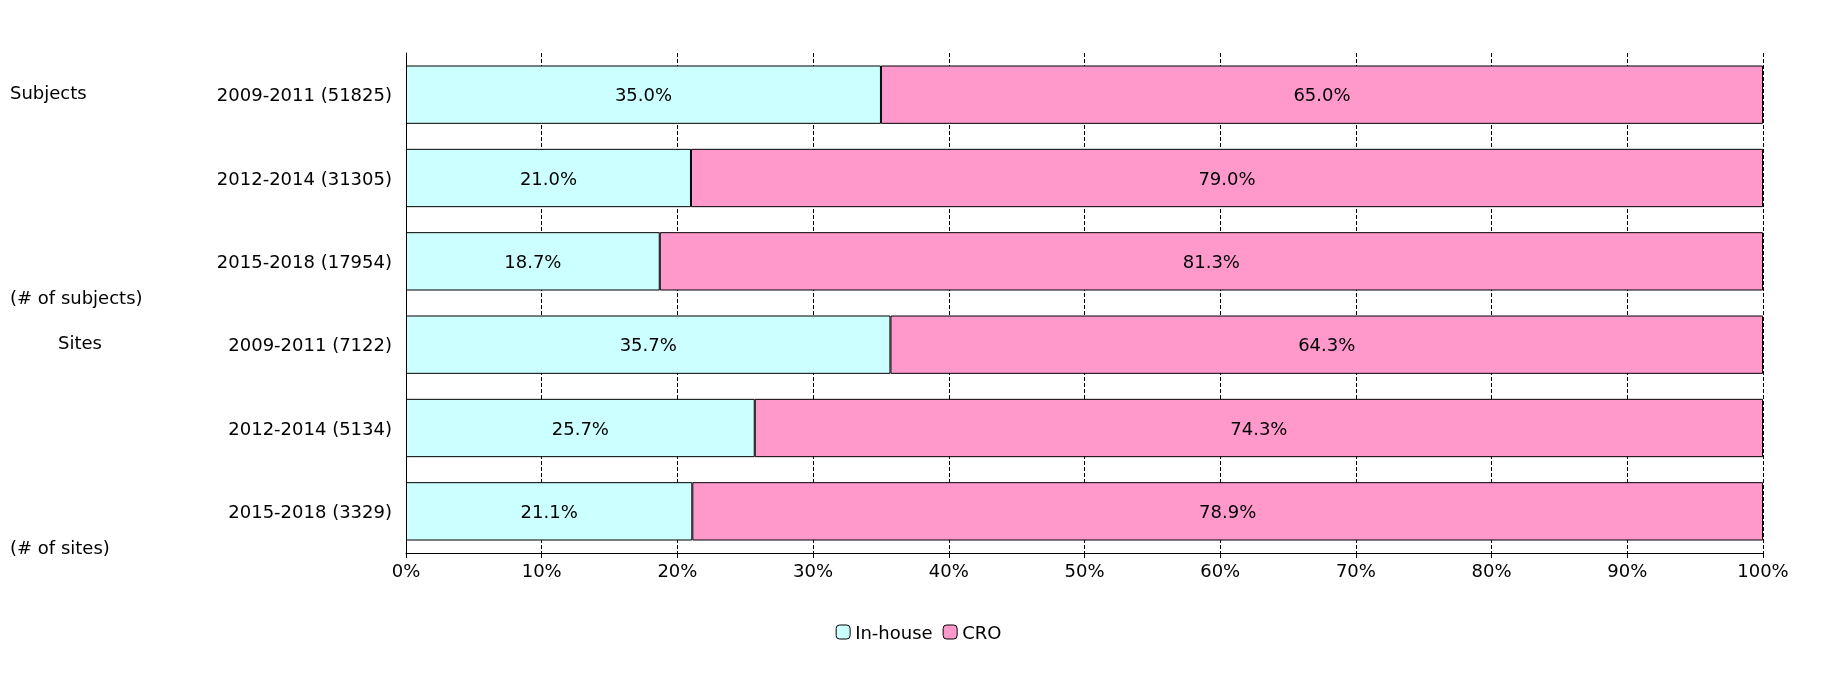 The width and height of the screenshot is (1837, 674). Describe the element at coordinates (1322, 95) in the screenshot. I see `data-label: 65.0%` at that location.